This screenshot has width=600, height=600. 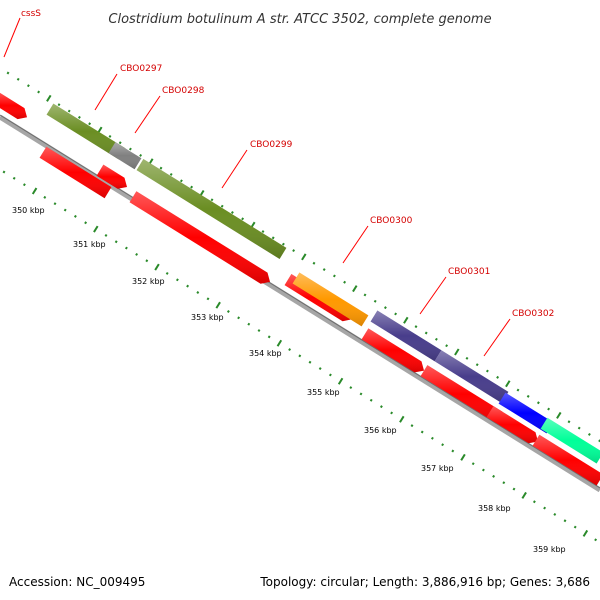 I want to click on kbp-label: 356 kbp, so click(x=380, y=430).